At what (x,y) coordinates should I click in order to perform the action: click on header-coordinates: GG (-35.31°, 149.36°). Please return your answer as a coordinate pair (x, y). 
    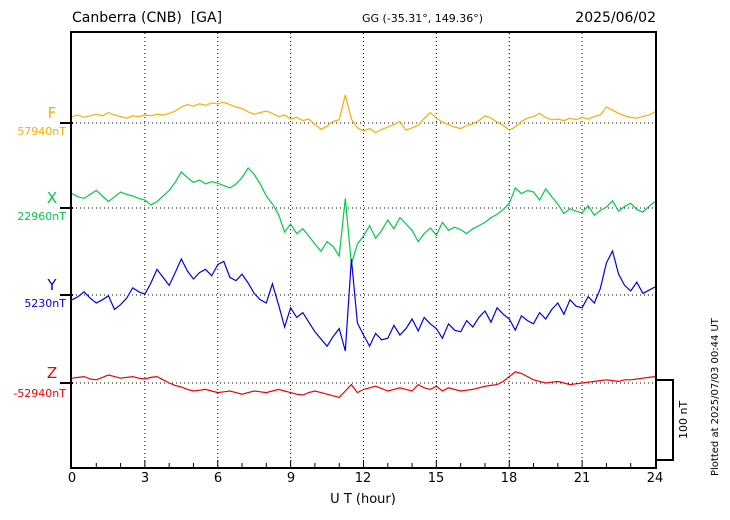
    Looking at the image, I should click on (423, 18).